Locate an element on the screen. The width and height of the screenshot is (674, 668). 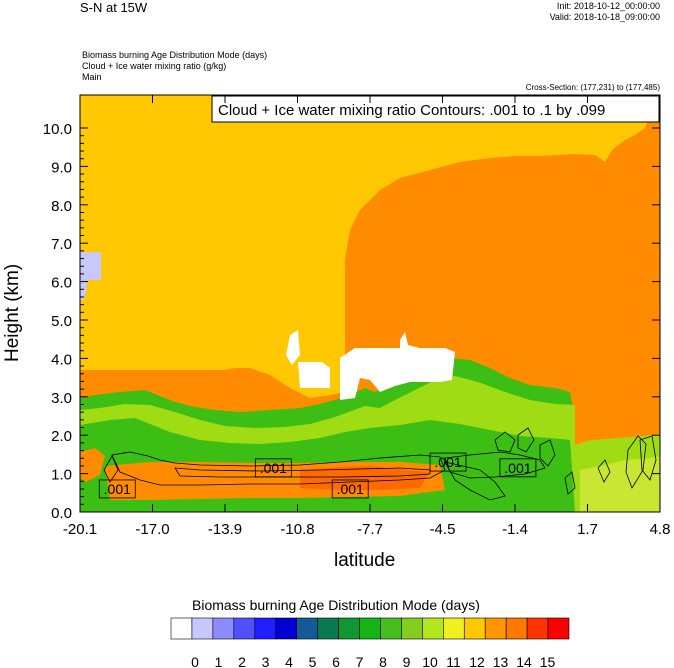
y-tick-label: 7.0 is located at coordinates (61, 244).